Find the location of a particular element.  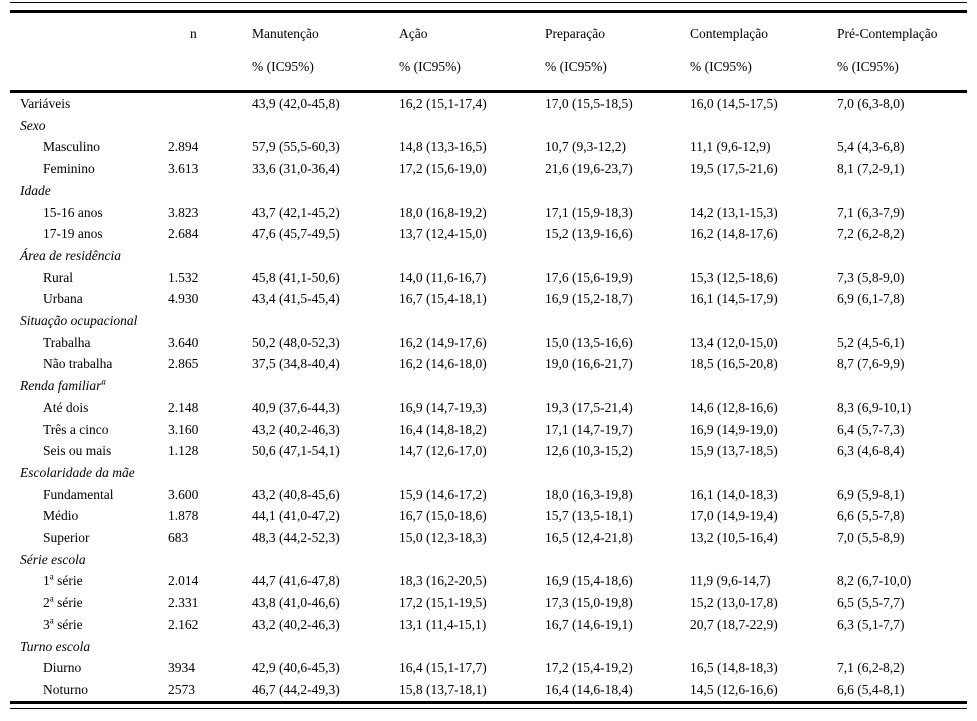

cell-value: 15,2 (13,0-17,8) is located at coordinates (734, 603).